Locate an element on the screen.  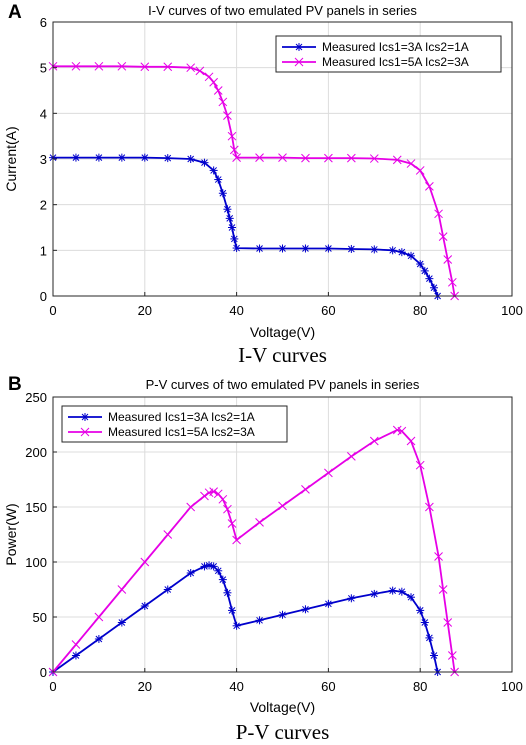
series-1-marker-29-b is located at coordinates (452, 655).